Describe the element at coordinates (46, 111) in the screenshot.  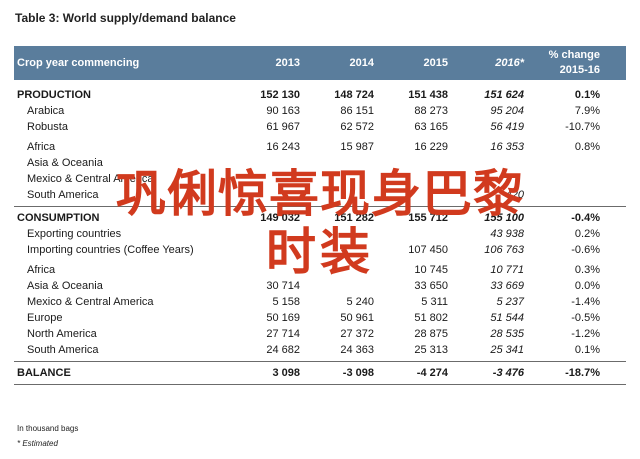
I see `row-label: Arabica` at that location.